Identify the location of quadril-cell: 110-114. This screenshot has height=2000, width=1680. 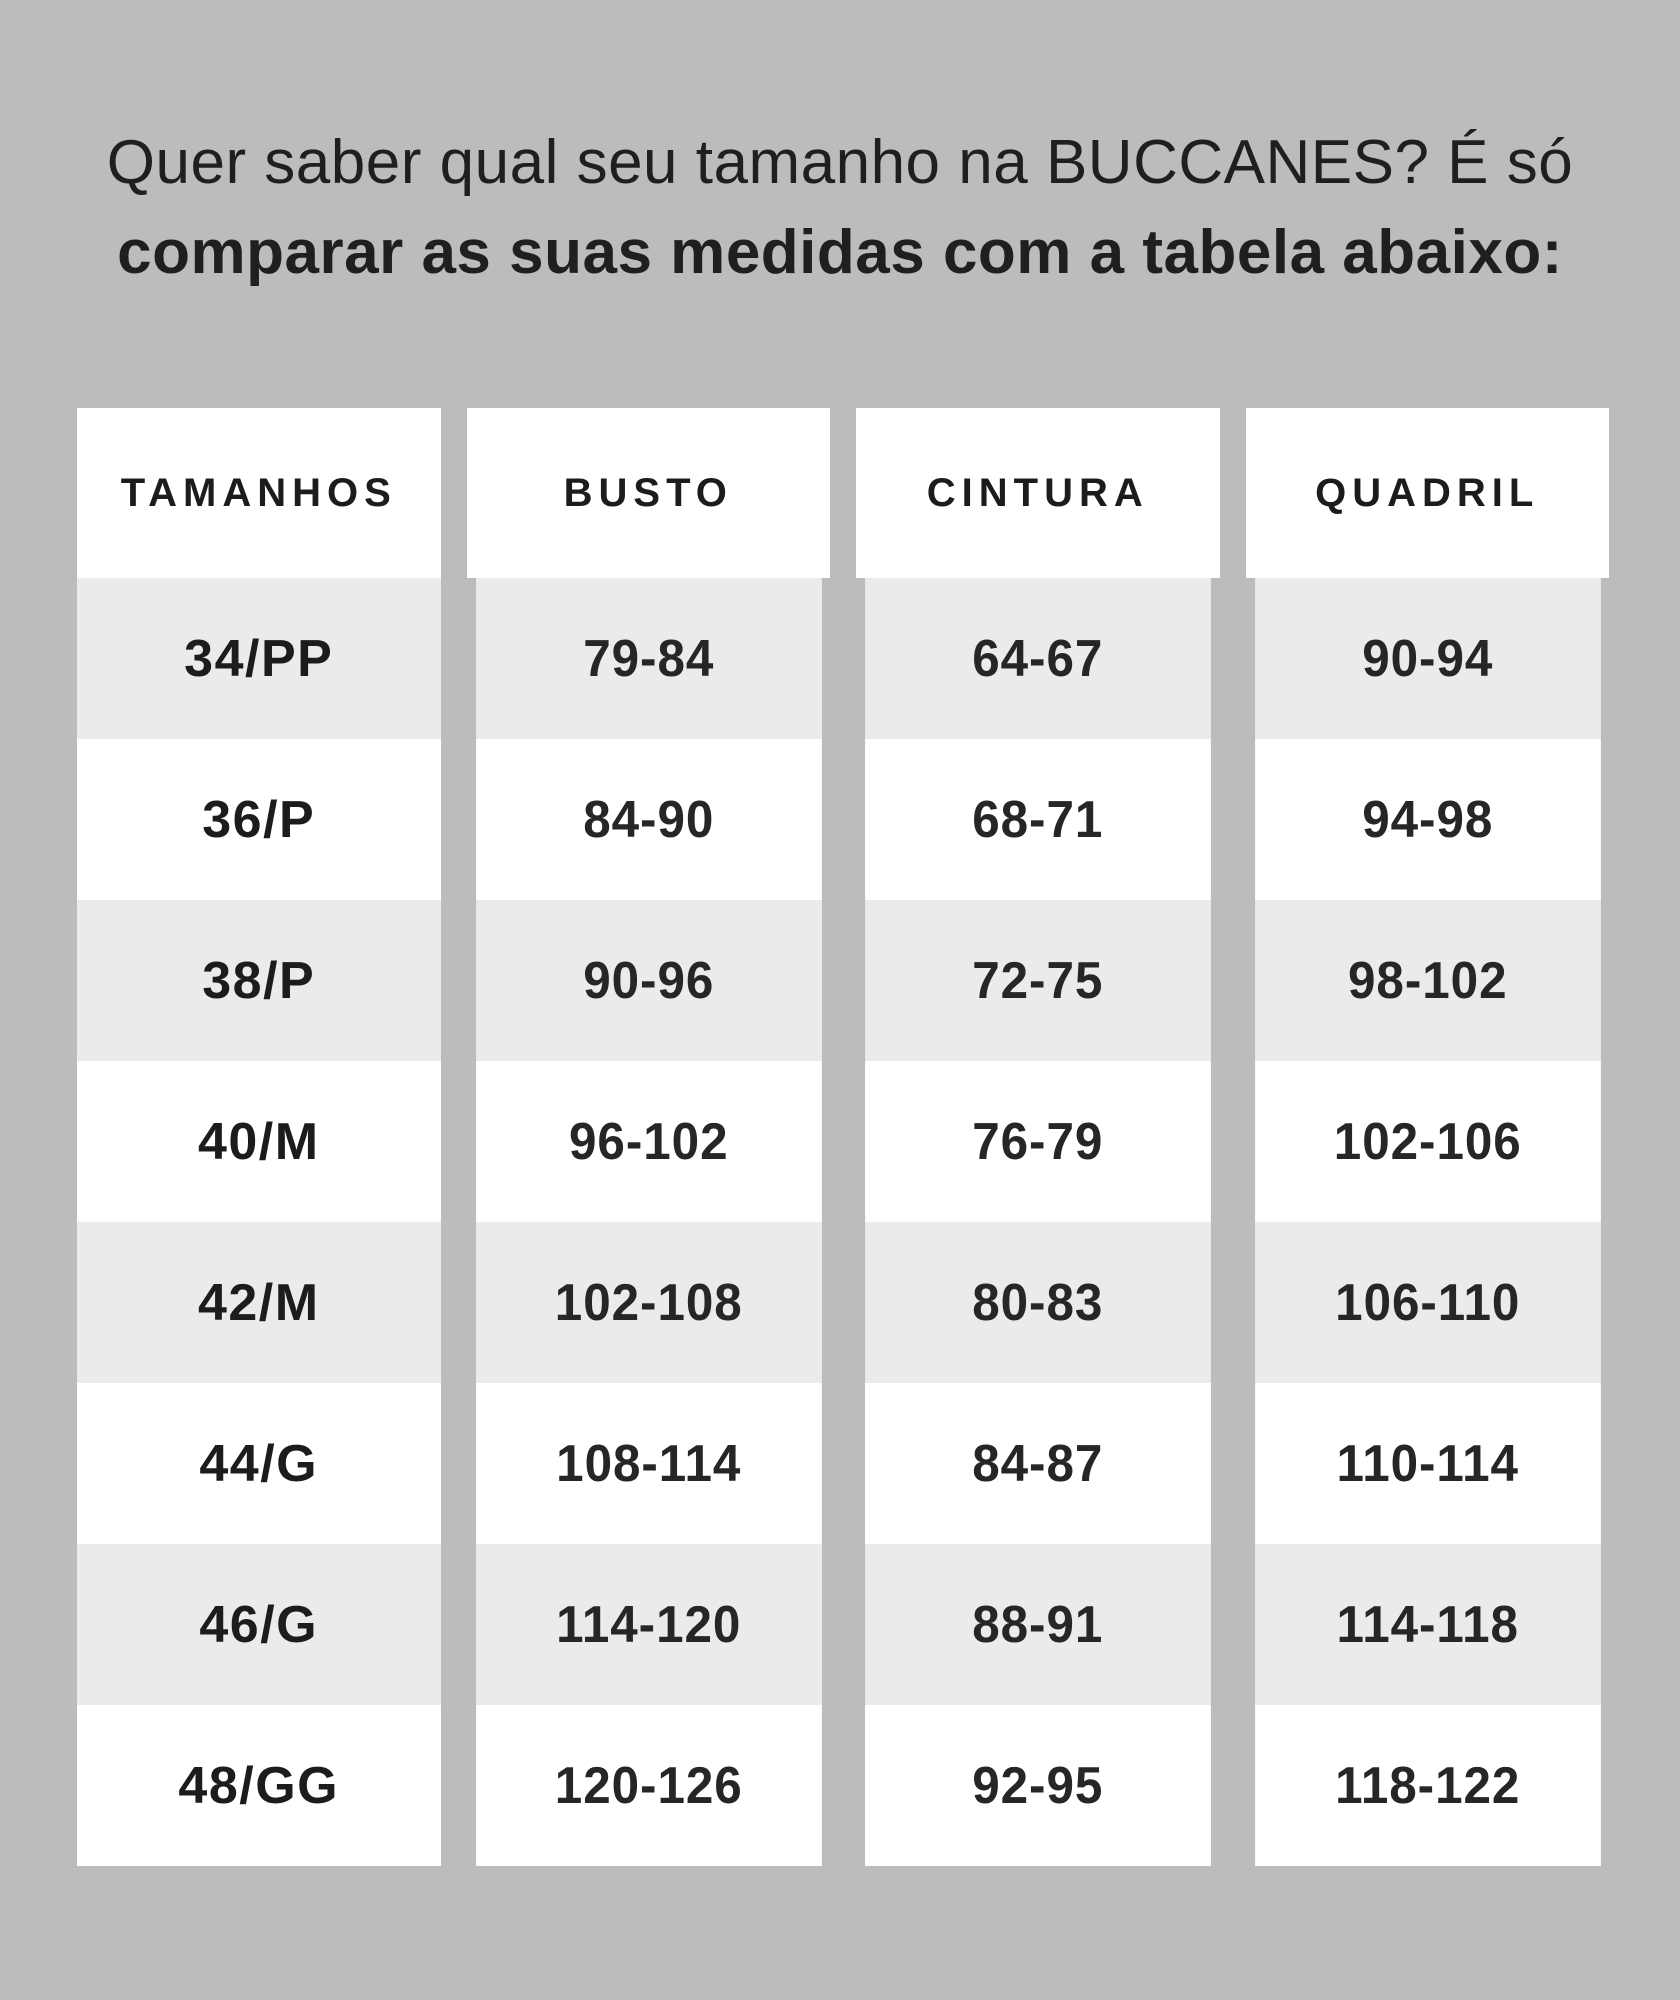
(1427, 1463).